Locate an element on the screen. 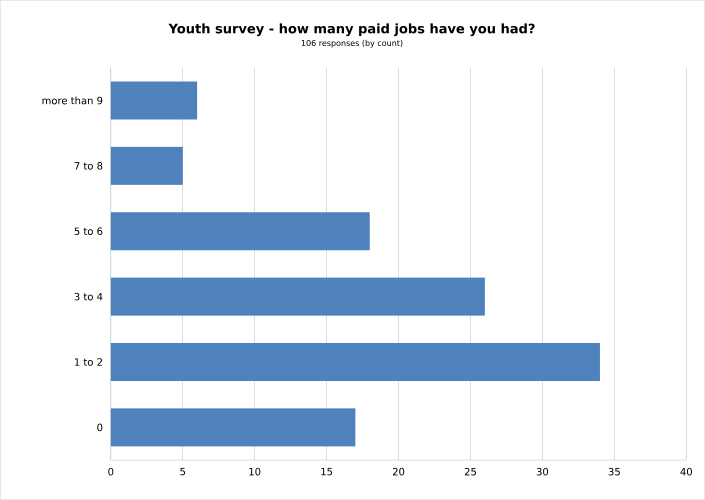 This screenshot has width=705, height=500. x-tick-label: 10 is located at coordinates (254, 472).